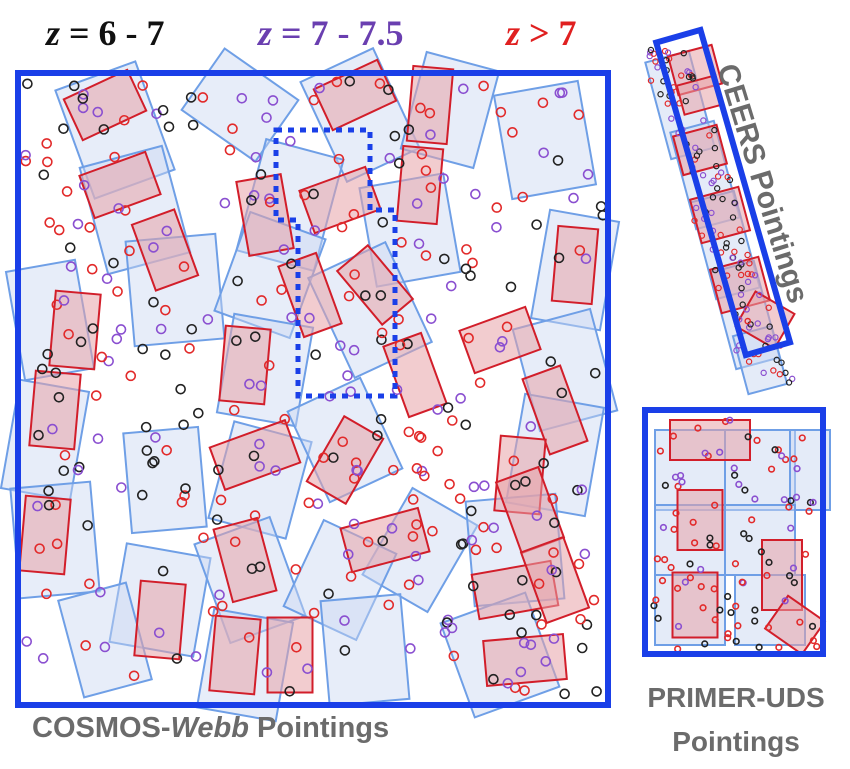 The height and width of the screenshot is (769, 850). I want to click on primer-miri-pointing, so click(695, 605).